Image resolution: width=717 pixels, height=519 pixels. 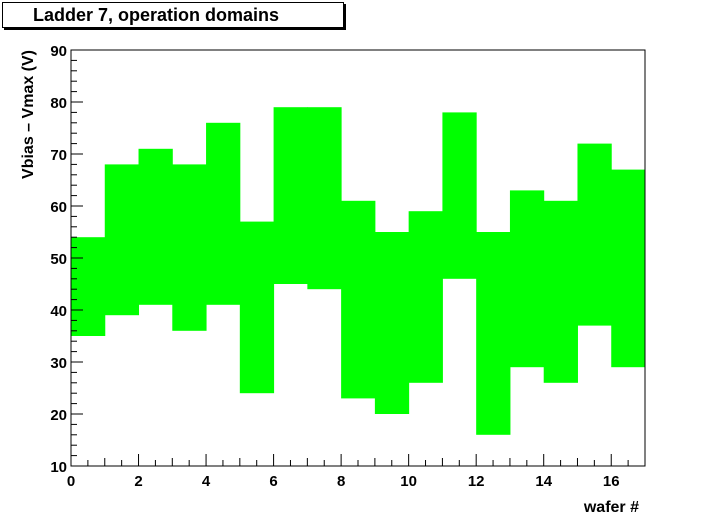 What do you see at coordinates (58, 363) in the screenshot?
I see `y-tick-label: 30` at bounding box center [58, 363].